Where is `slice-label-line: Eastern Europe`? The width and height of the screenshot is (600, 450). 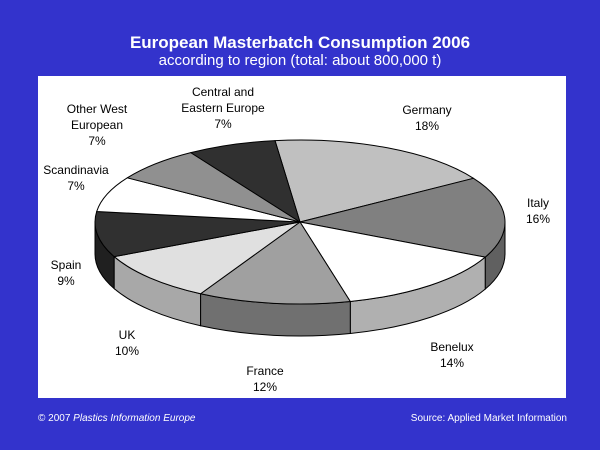
slice-label-line: Eastern Europe is located at coordinates (223, 108).